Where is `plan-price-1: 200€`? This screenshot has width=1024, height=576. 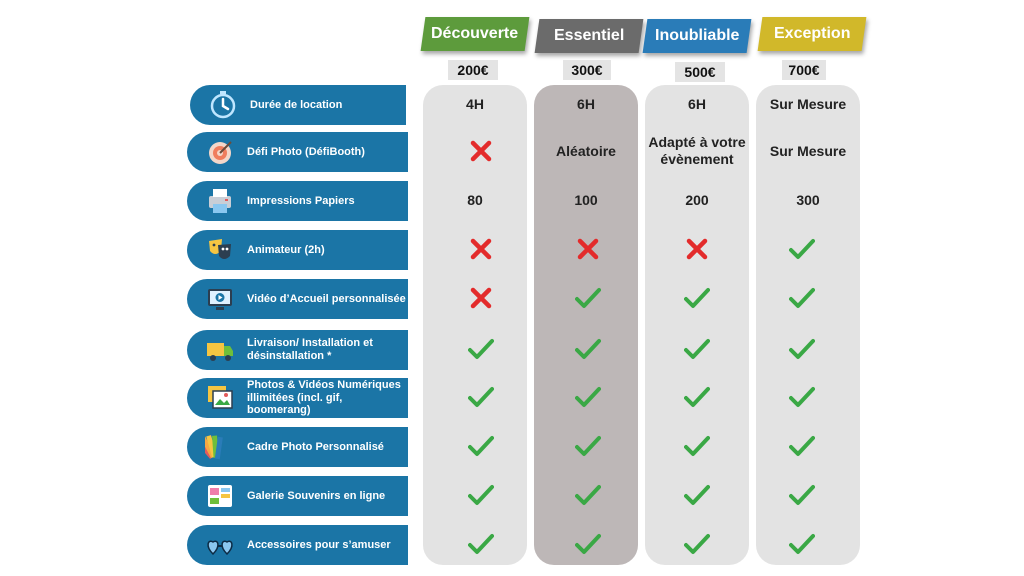 plan-price-1: 200€ is located at coordinates (473, 70).